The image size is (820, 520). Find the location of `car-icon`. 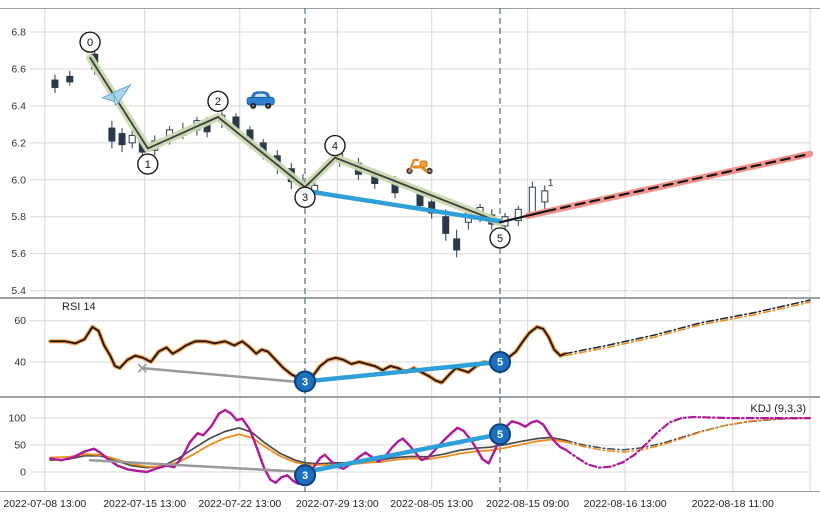

car-icon is located at coordinates (260, 100).